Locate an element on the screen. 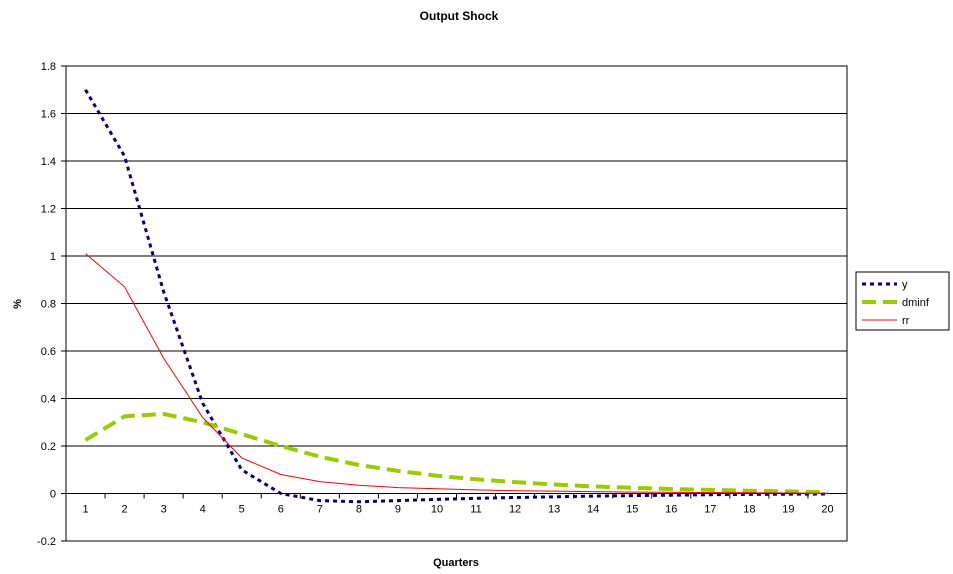 This screenshot has height=574, width=953. y-axis-ticks: -0.2 0 0.2 0.4 0.6 0.8 1 1.2 1.4 1.6 1.8 is located at coordinates (51, 304).